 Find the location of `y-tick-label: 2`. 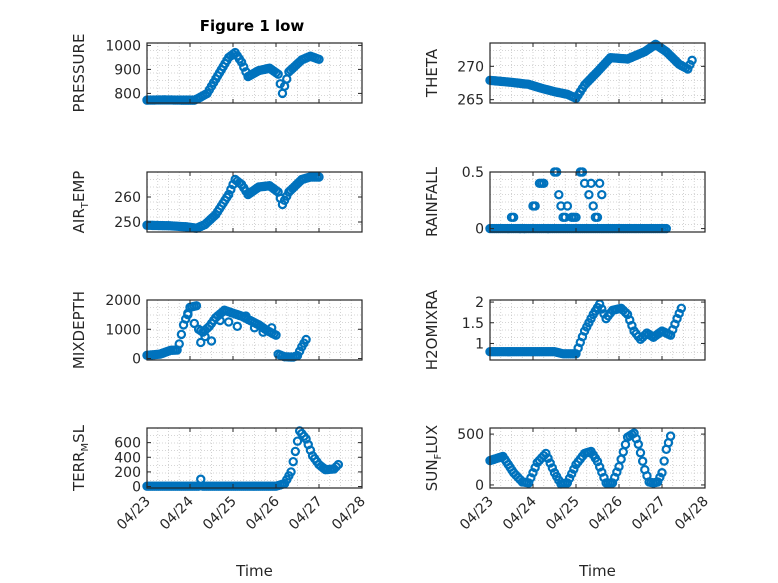

y-tick-label: 2 is located at coordinates (479, 303).